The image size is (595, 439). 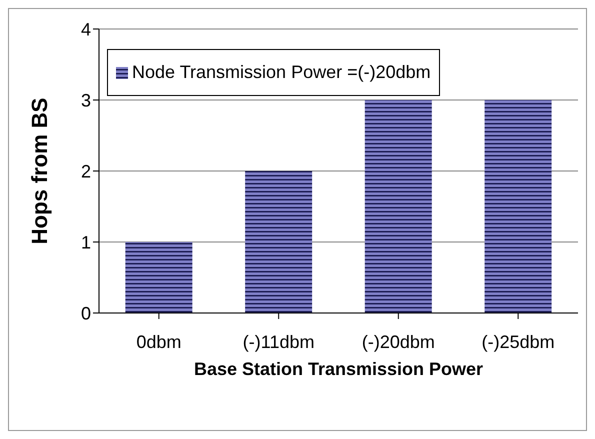 What do you see at coordinates (85, 242) in the screenshot?
I see `y-tick-label: 1` at bounding box center [85, 242].